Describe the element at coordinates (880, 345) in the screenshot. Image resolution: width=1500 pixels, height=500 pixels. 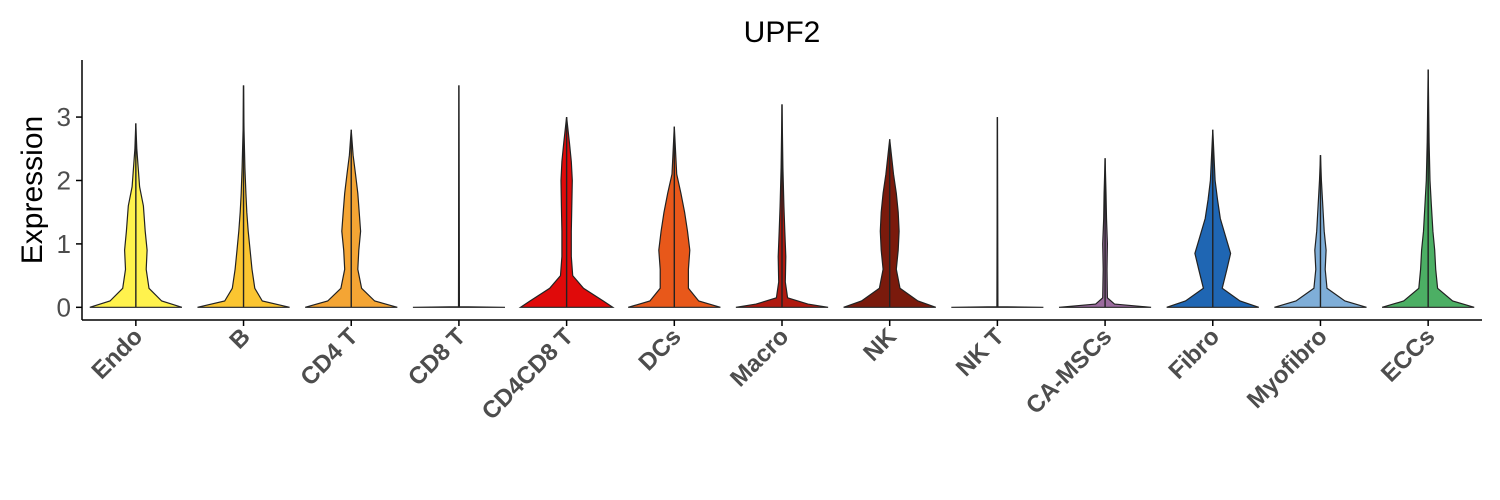
I see `x-tick-label: NK` at that location.